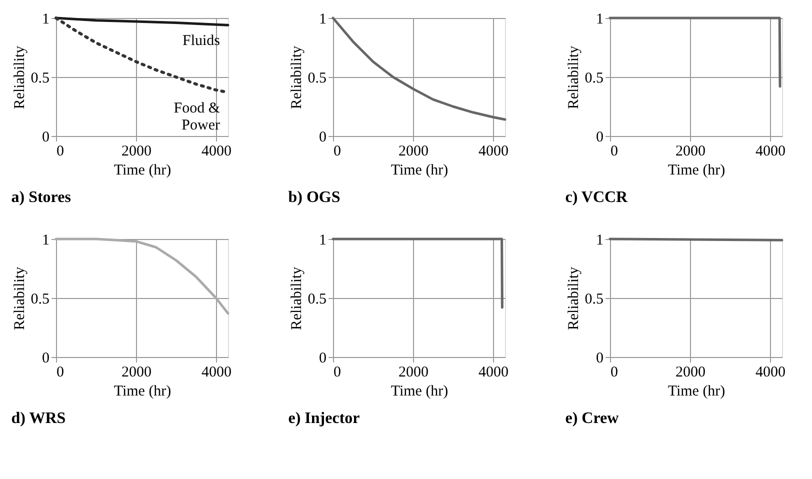 This screenshot has height=479, width=812. What do you see at coordinates (592, 418) in the screenshot?
I see `text: e) Crew` at bounding box center [592, 418].